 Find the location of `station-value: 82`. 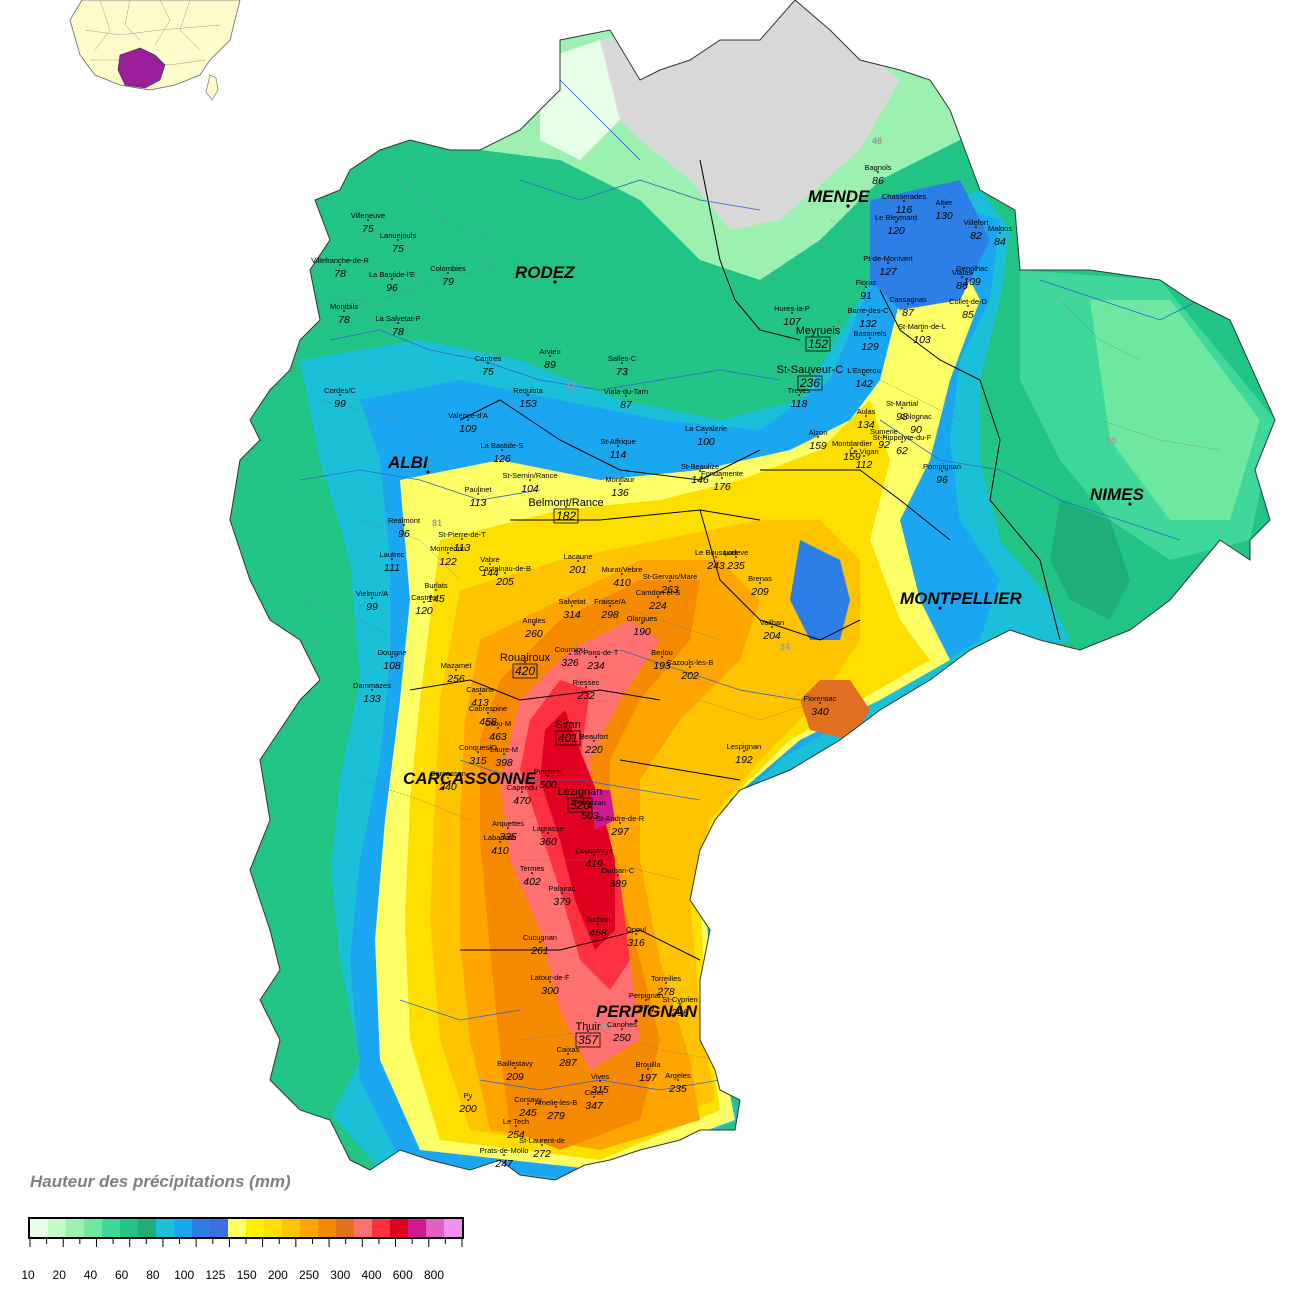

station-value: 82 is located at coordinates (976, 236).